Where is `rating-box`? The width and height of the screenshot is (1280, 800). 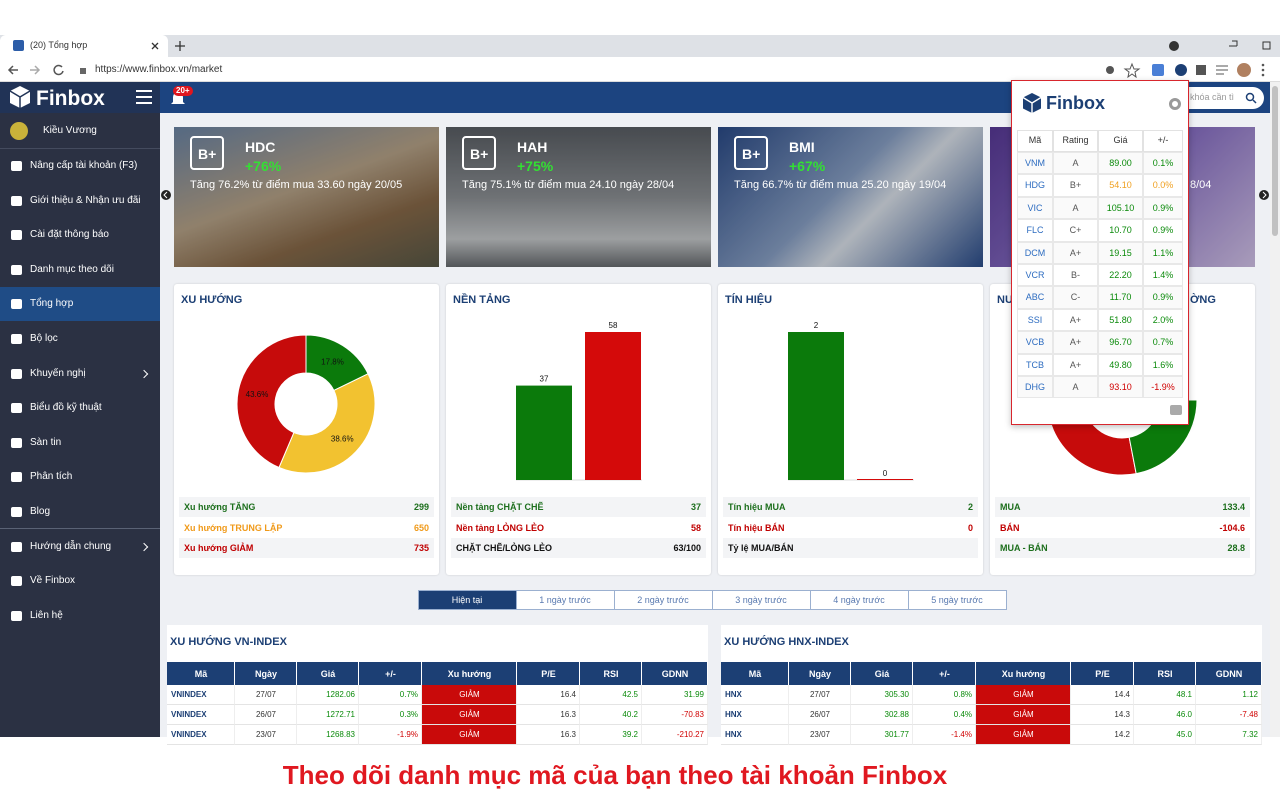 rating-box is located at coordinates (751, 153).